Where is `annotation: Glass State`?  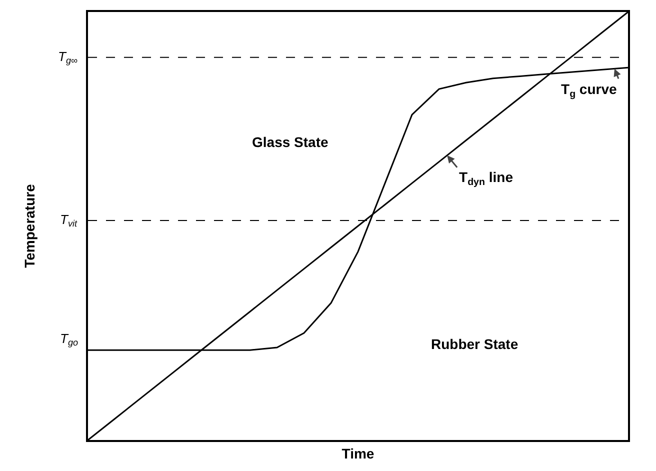 annotation: Glass State is located at coordinates (290, 142).